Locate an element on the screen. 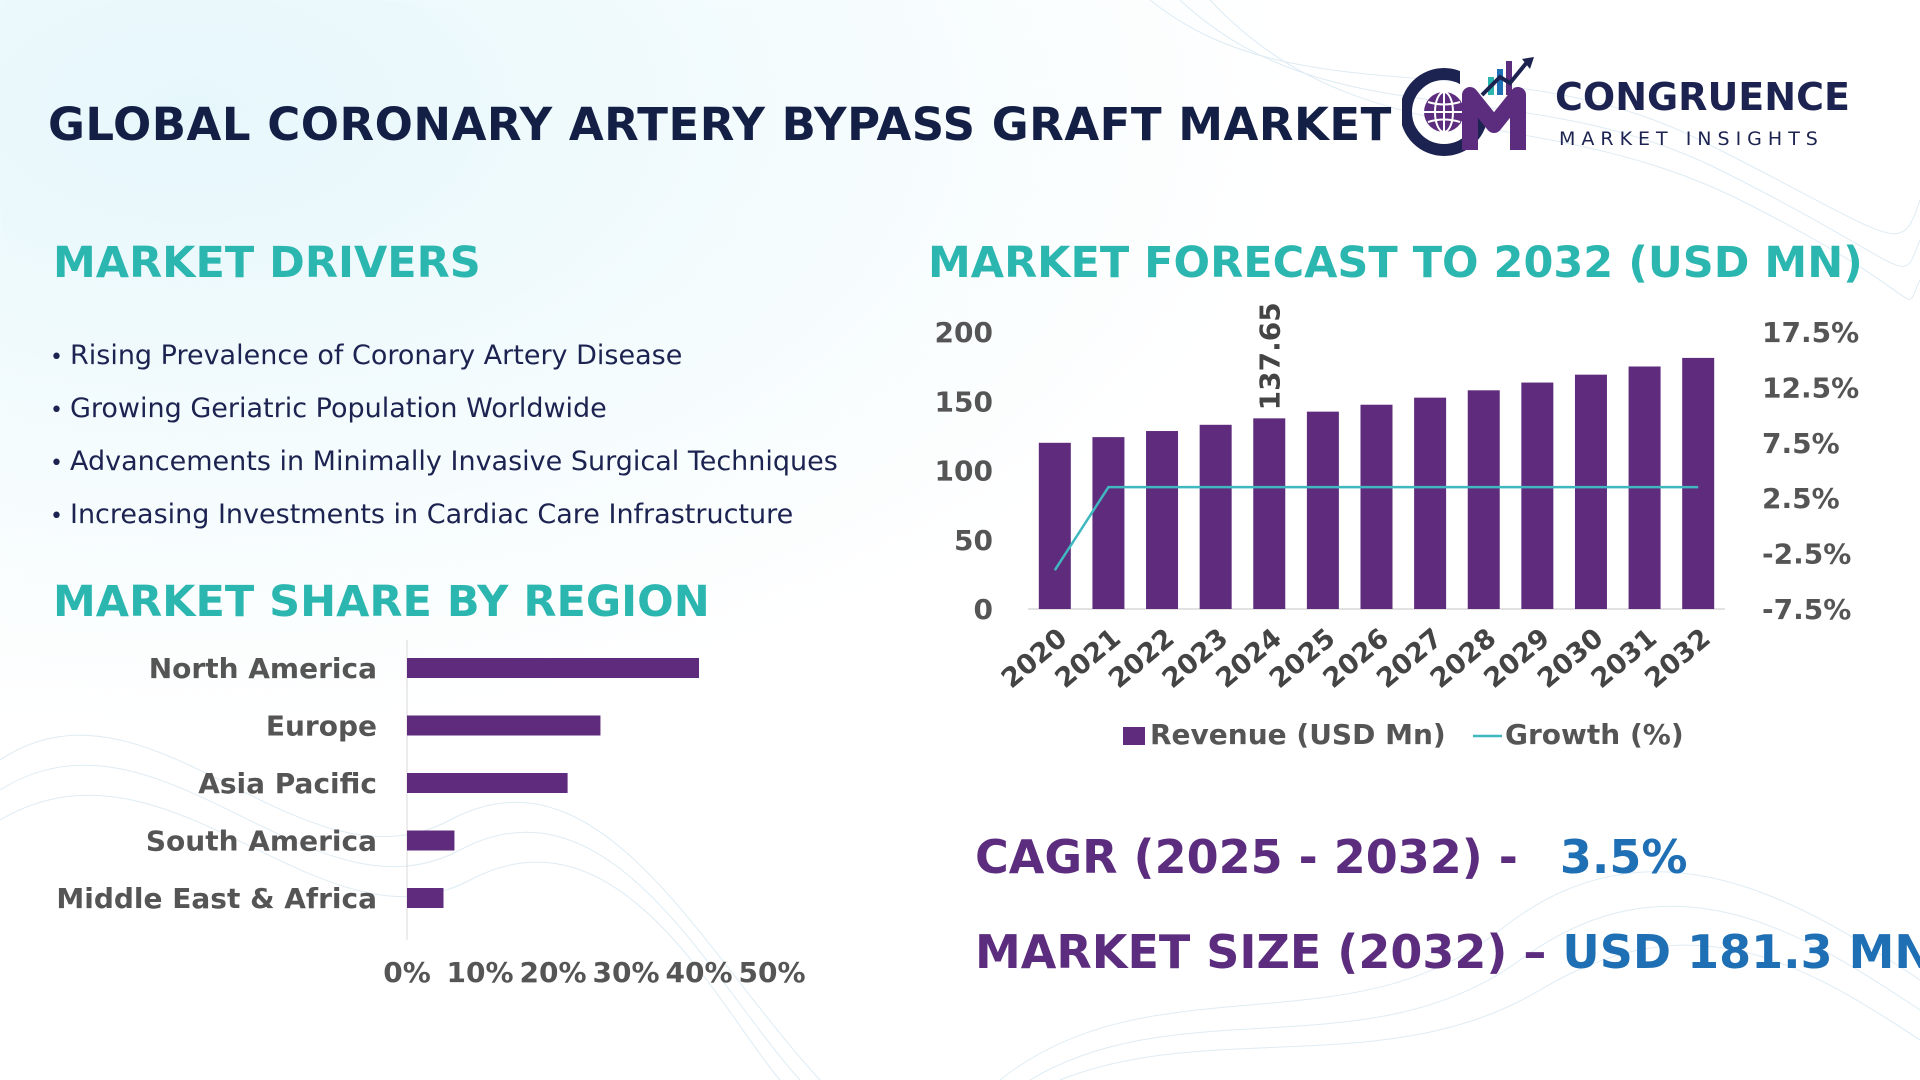  cagr-label: CAGR (2025 - 2032) - is located at coordinates (1254, 857).